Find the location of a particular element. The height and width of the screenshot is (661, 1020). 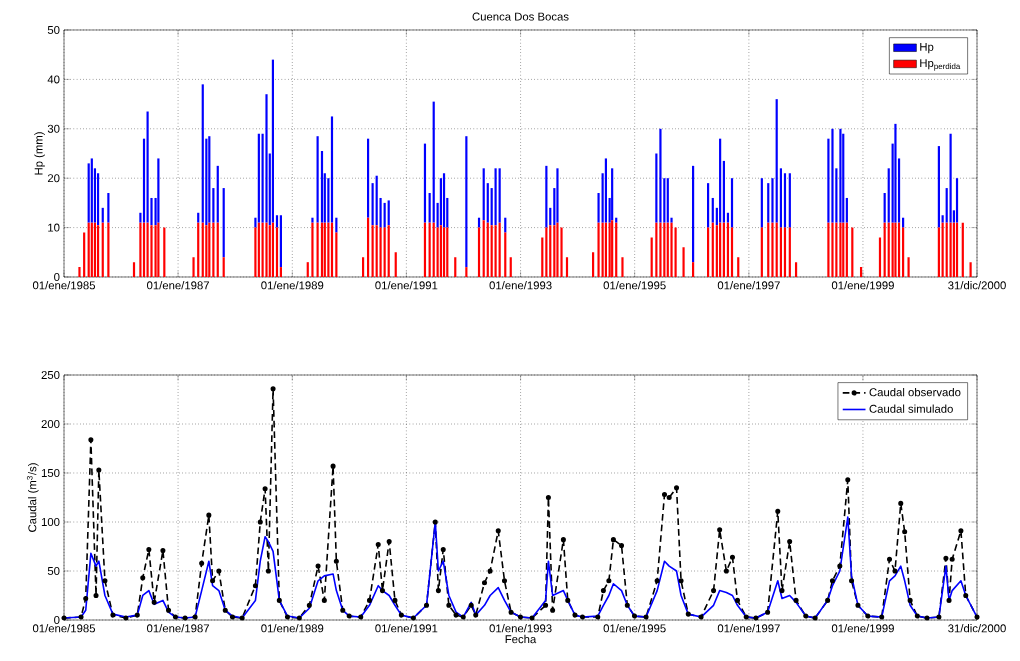

y-axis-title: Caudal (m$^{3}$/s) is located at coordinates (32, 497).